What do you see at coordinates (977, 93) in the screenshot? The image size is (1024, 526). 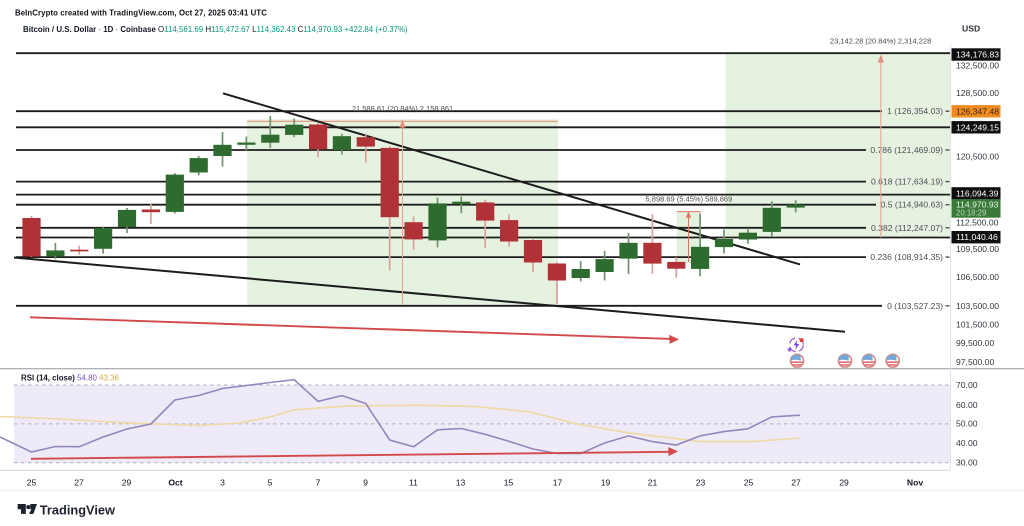 I see `svg-text: 128,500.00` at bounding box center [977, 93].